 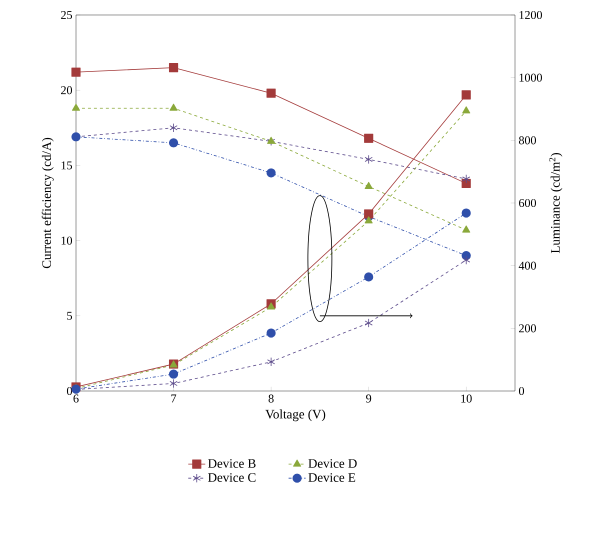 What do you see at coordinates (521, 391) in the screenshot?
I see `y2-tick-label: 0` at bounding box center [521, 391].